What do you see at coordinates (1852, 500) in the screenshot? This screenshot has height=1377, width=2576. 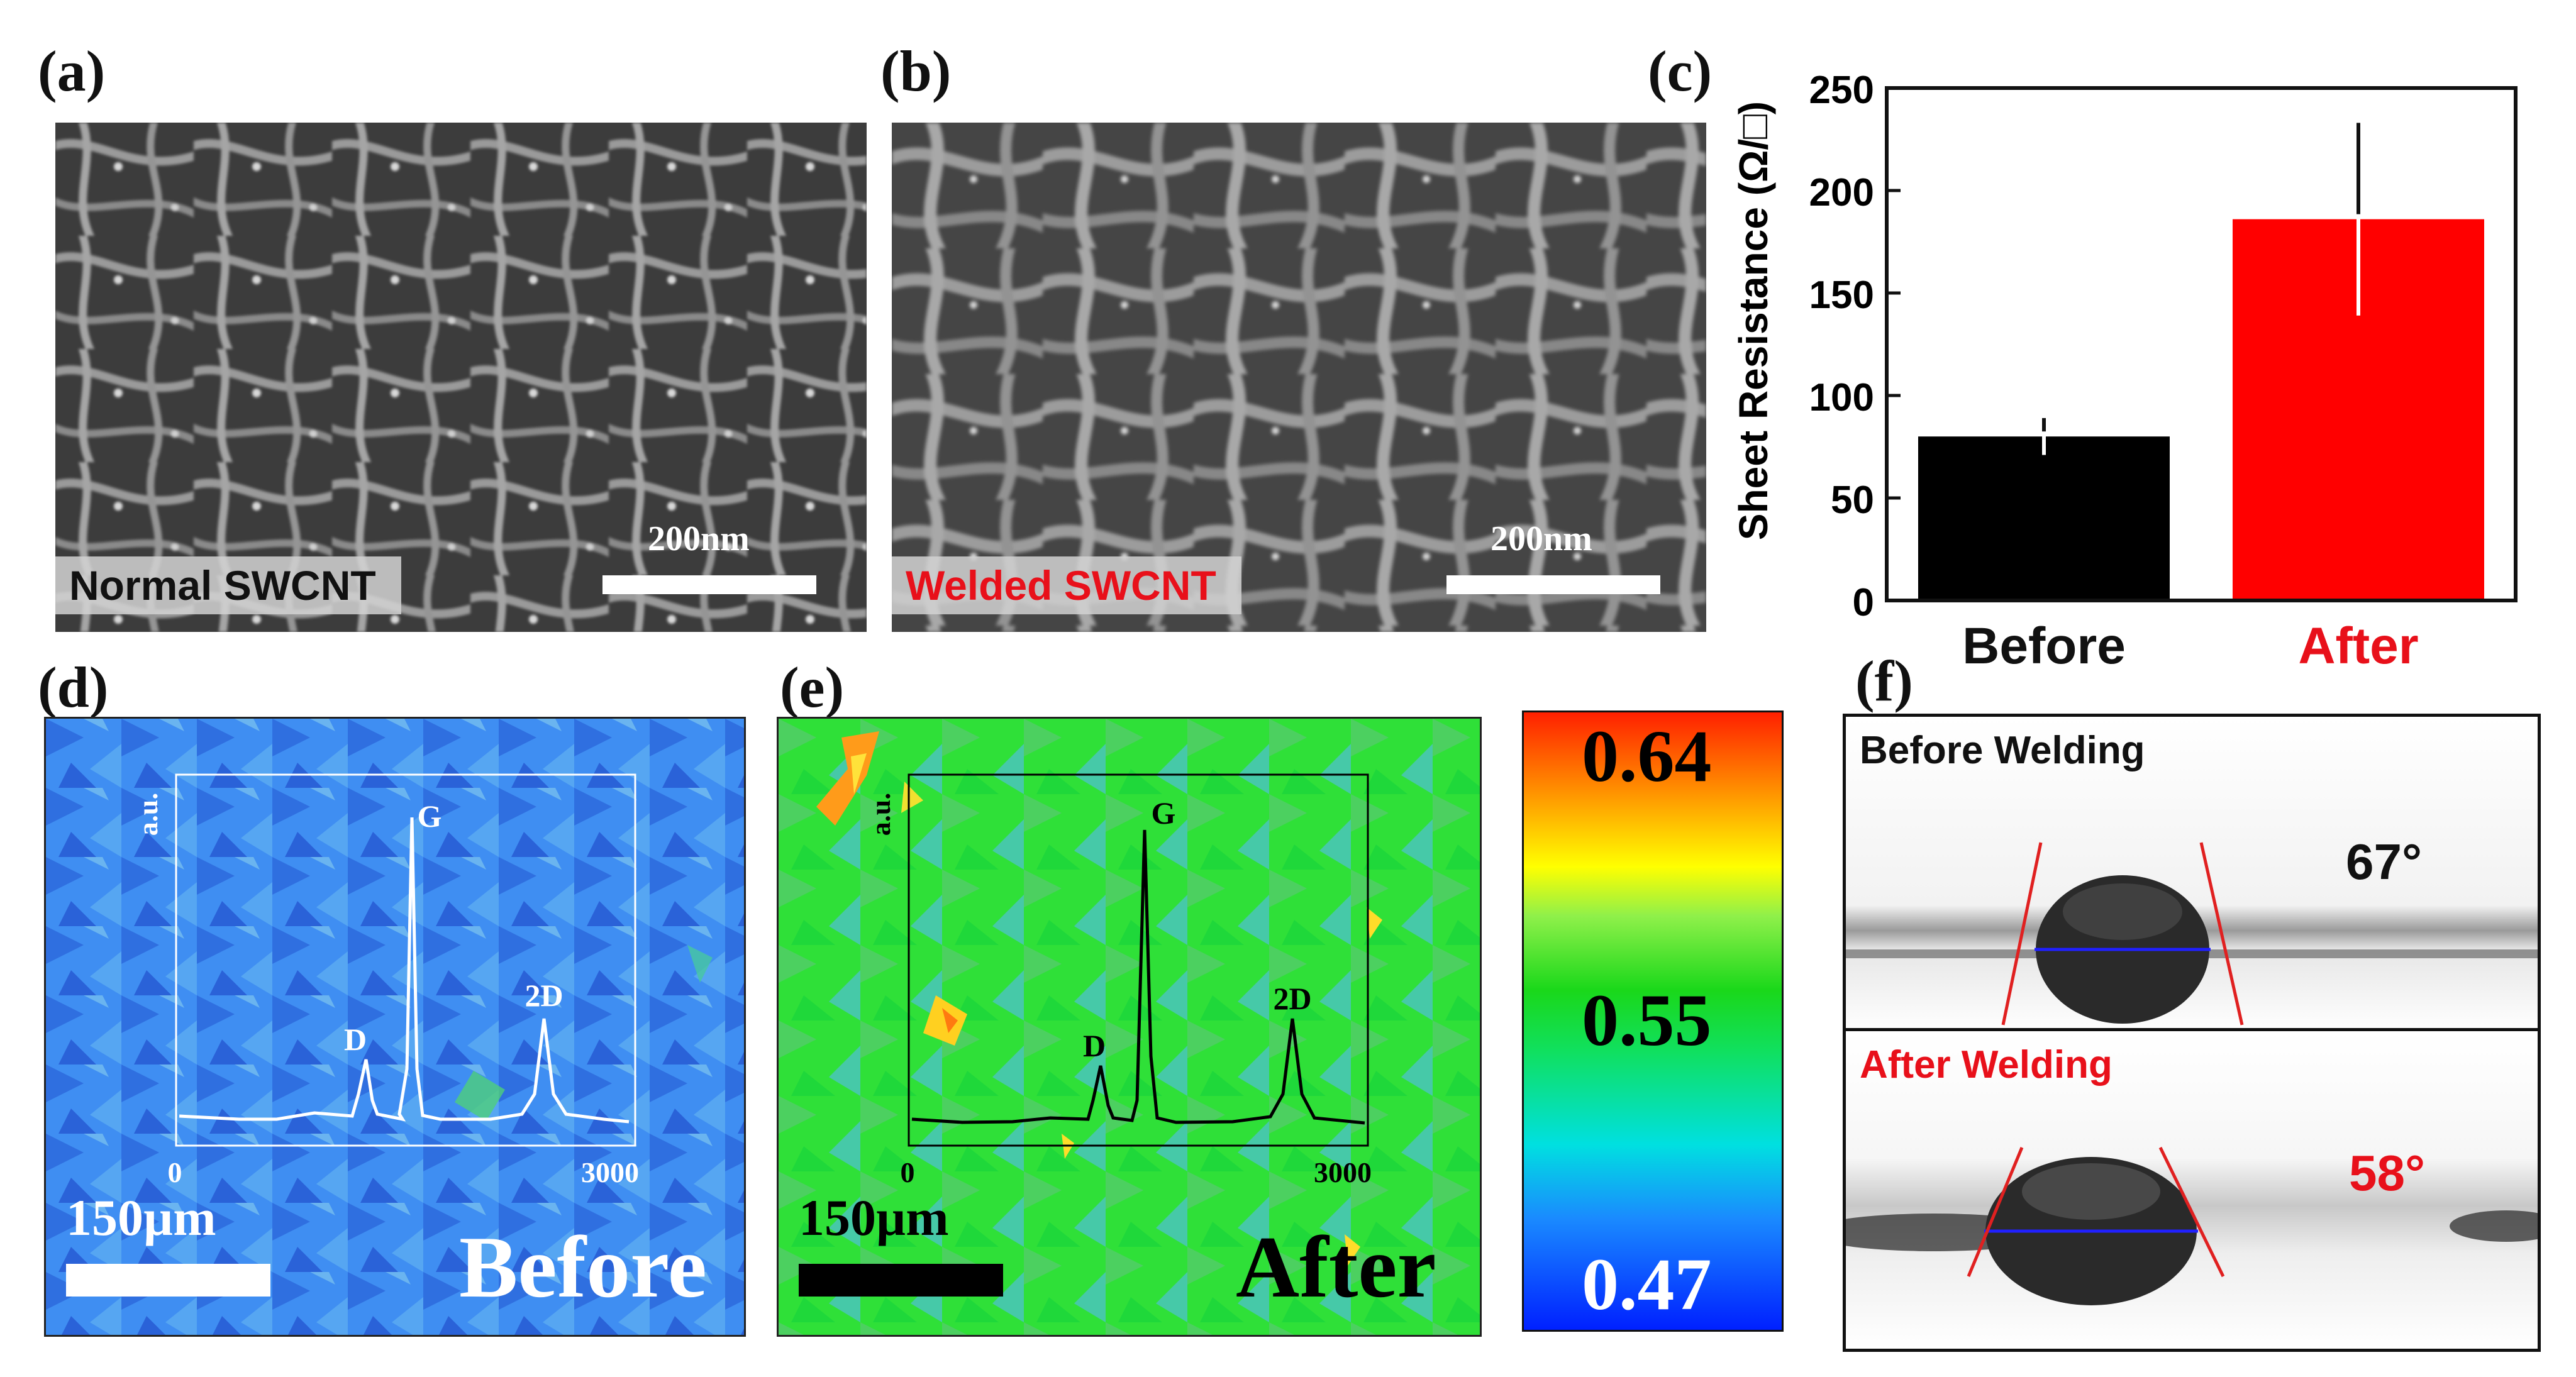 I see `y-tick-label: 50` at bounding box center [1852, 500].